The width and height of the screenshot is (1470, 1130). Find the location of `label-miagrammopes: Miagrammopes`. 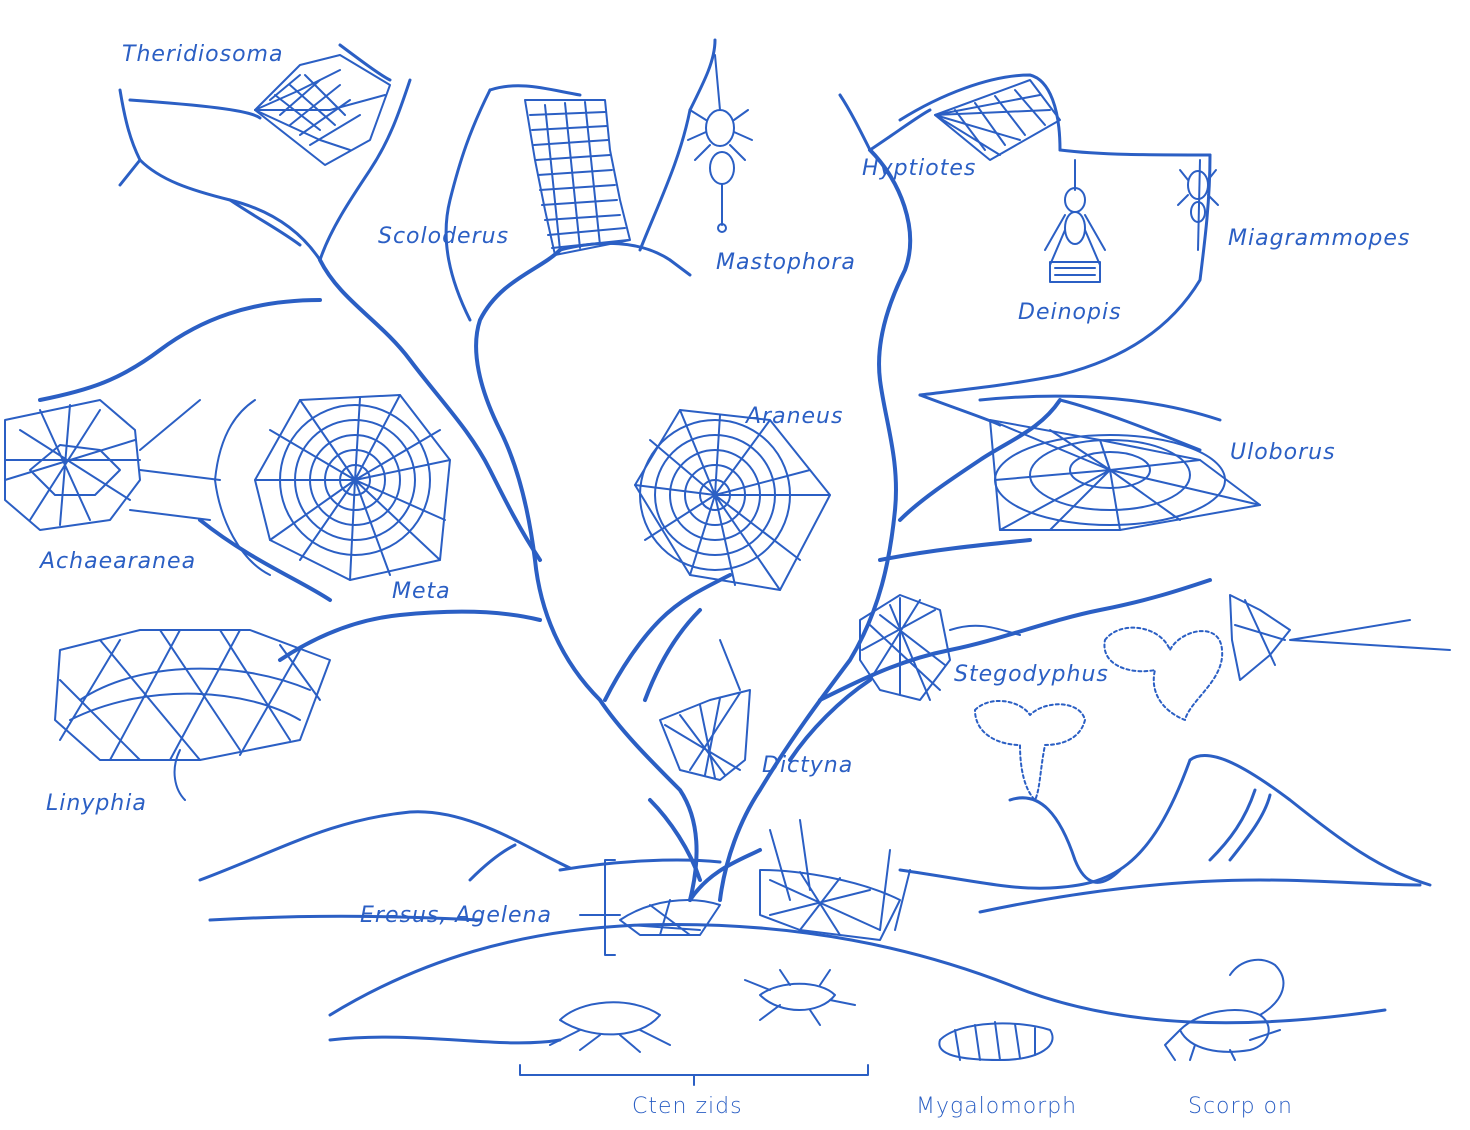

label-miagrammopes: Miagrammopes is located at coordinates (1319, 239).